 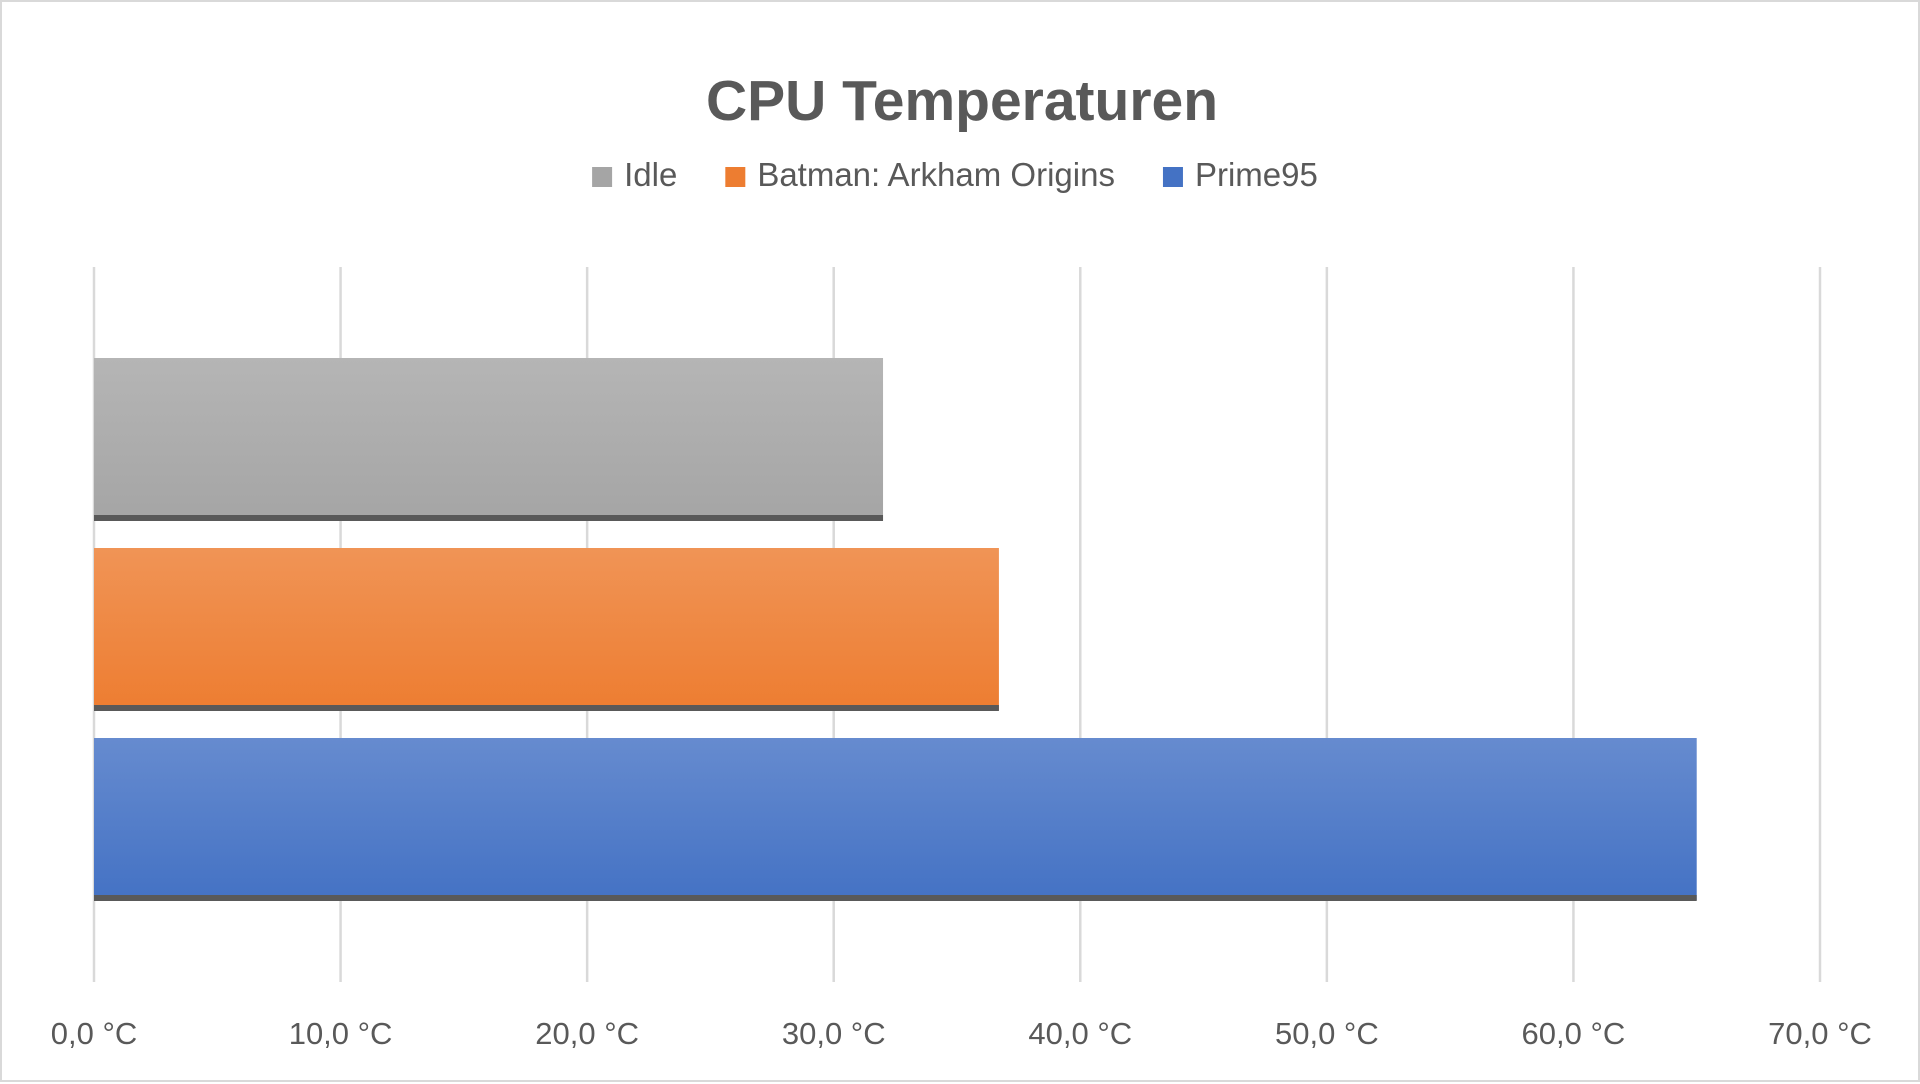 What do you see at coordinates (587, 1033) in the screenshot?
I see `x-tick-label: 20,0 °C` at bounding box center [587, 1033].